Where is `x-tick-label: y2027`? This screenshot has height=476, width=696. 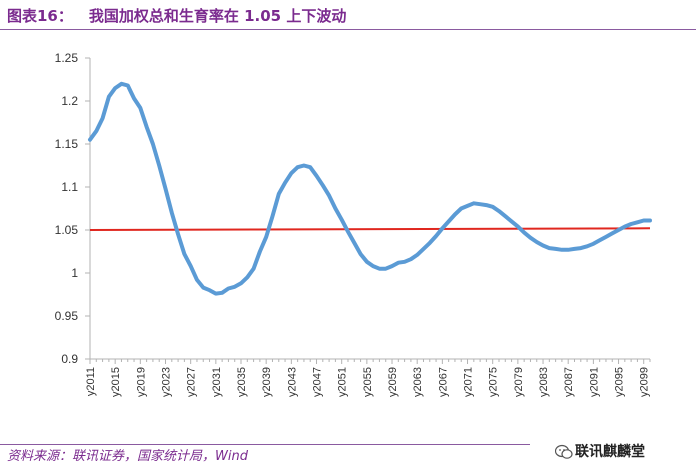 x-tick-label: y2027 is located at coordinates (192, 382).